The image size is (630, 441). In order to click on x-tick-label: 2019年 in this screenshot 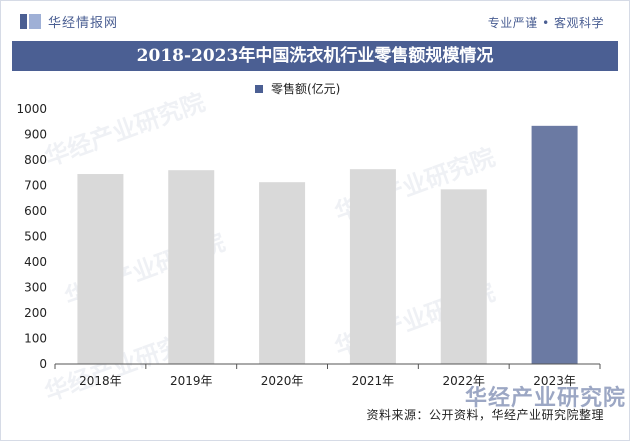, I will do `click(191, 381)`.